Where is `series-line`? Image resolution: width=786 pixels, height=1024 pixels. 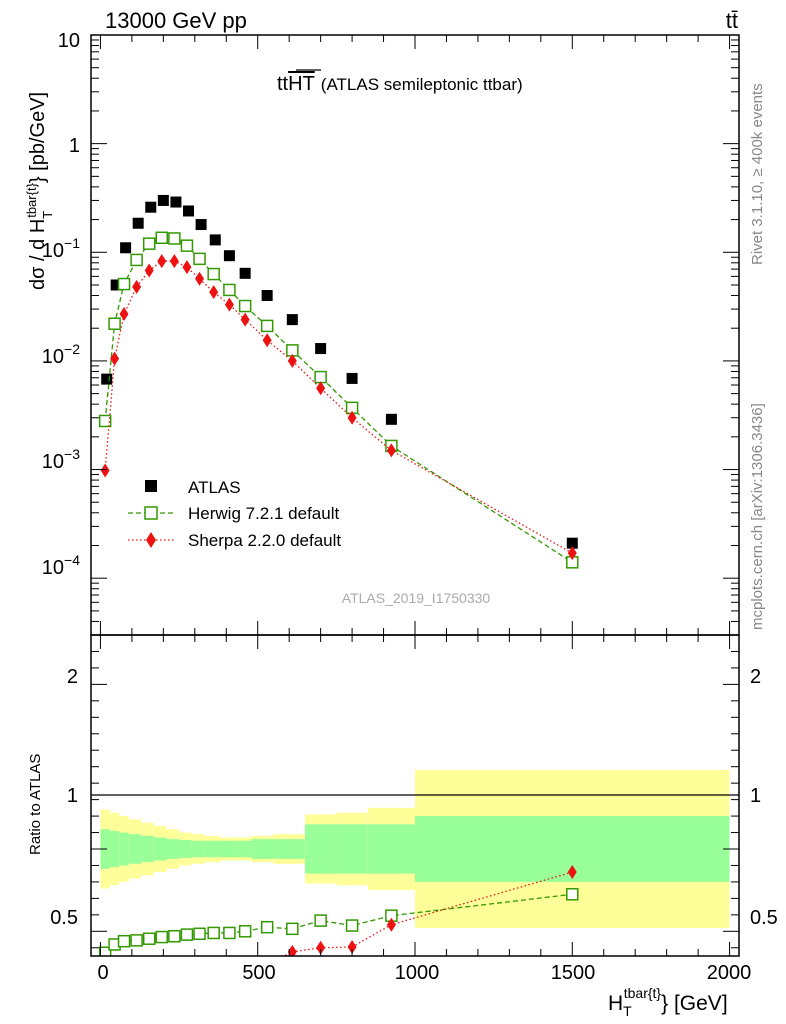 series-line is located at coordinates (427, 913).